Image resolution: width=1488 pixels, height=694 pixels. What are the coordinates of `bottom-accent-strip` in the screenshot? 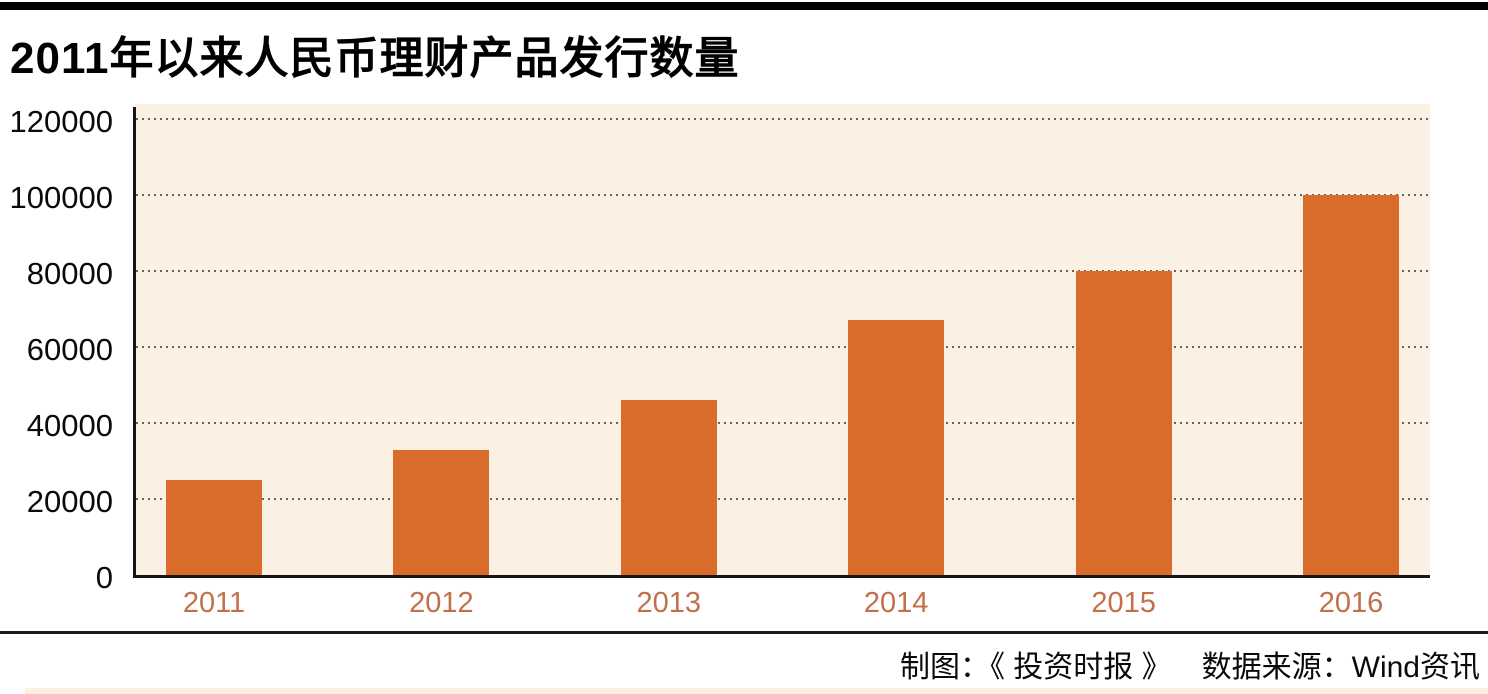 It's located at (756, 691).